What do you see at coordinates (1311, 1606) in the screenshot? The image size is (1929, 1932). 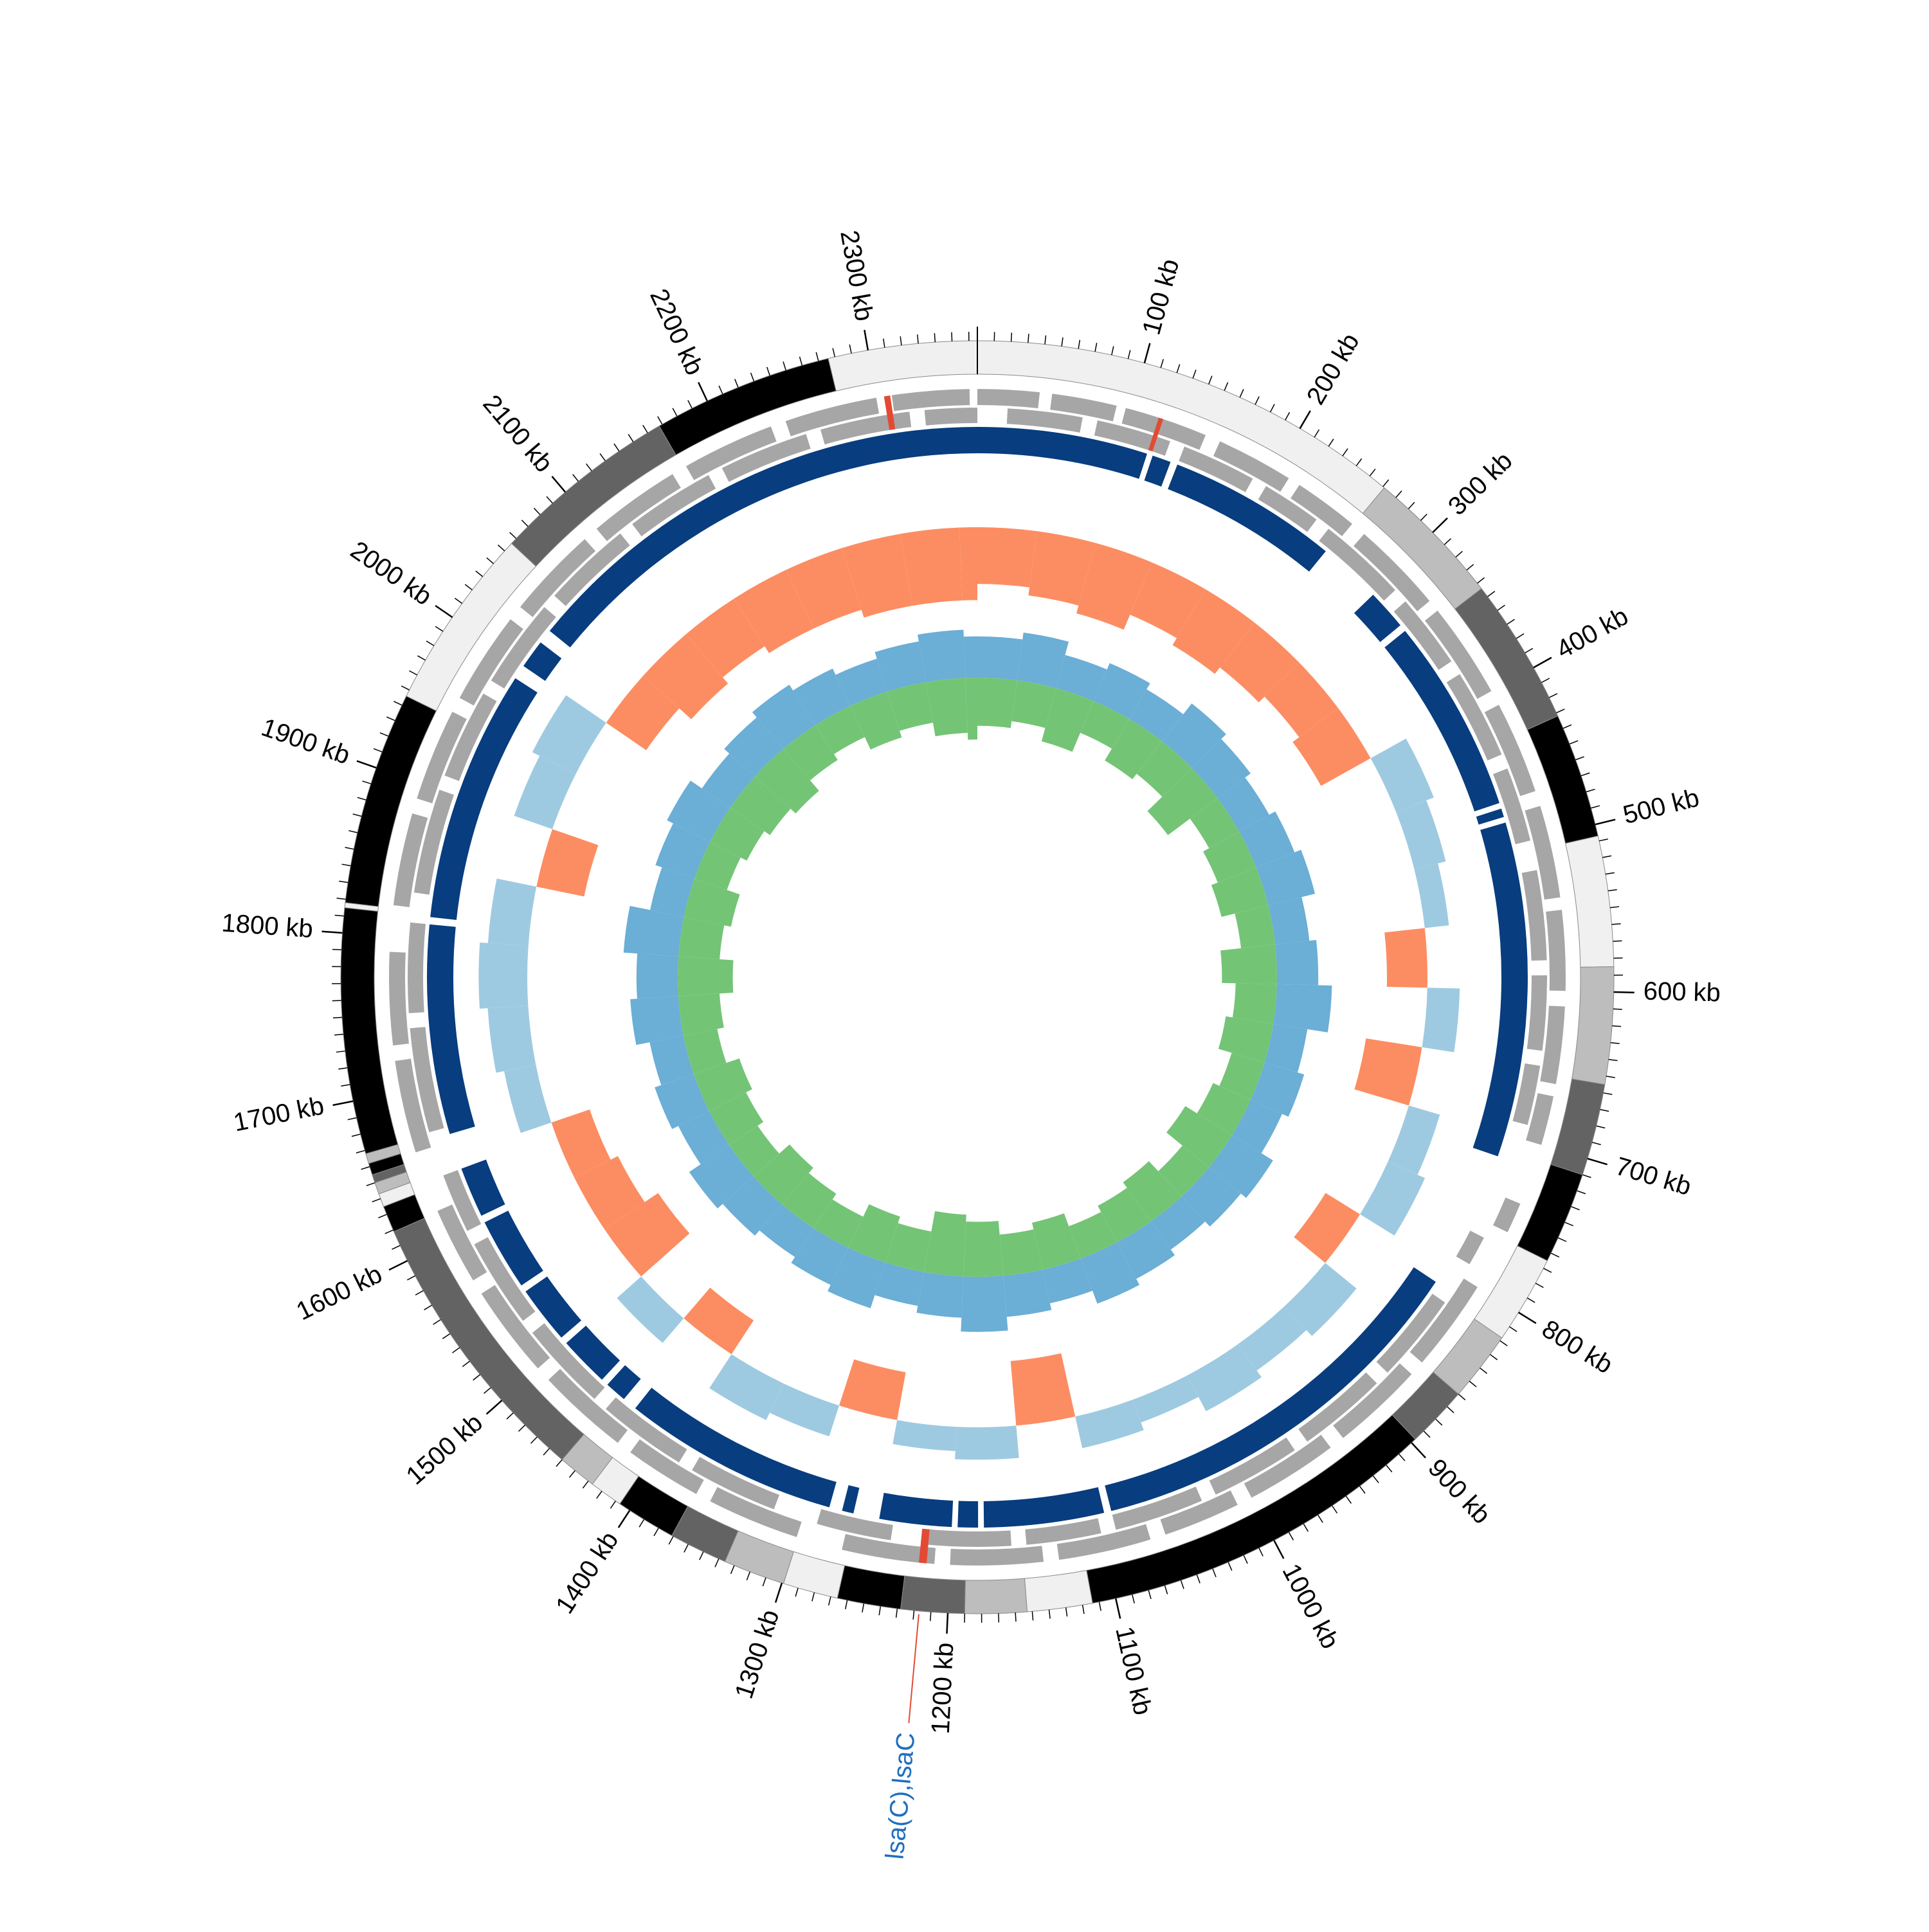 I see `tick-label: 1000 kb` at bounding box center [1311, 1606].